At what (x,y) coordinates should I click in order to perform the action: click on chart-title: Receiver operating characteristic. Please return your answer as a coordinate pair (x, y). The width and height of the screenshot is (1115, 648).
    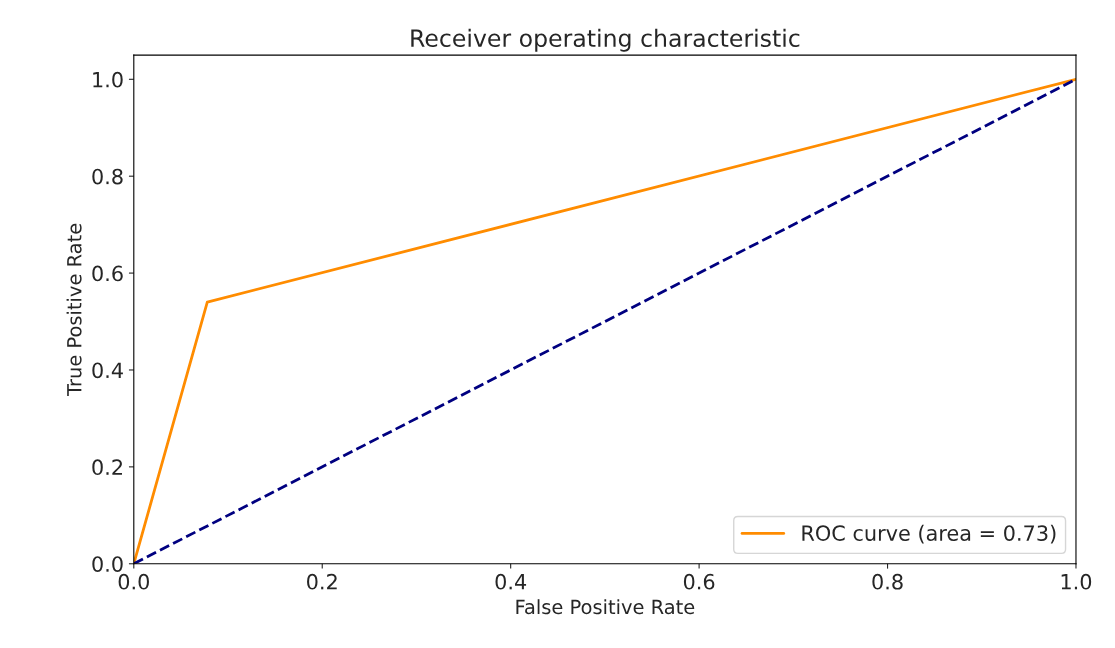
    Looking at the image, I should click on (605, 40).